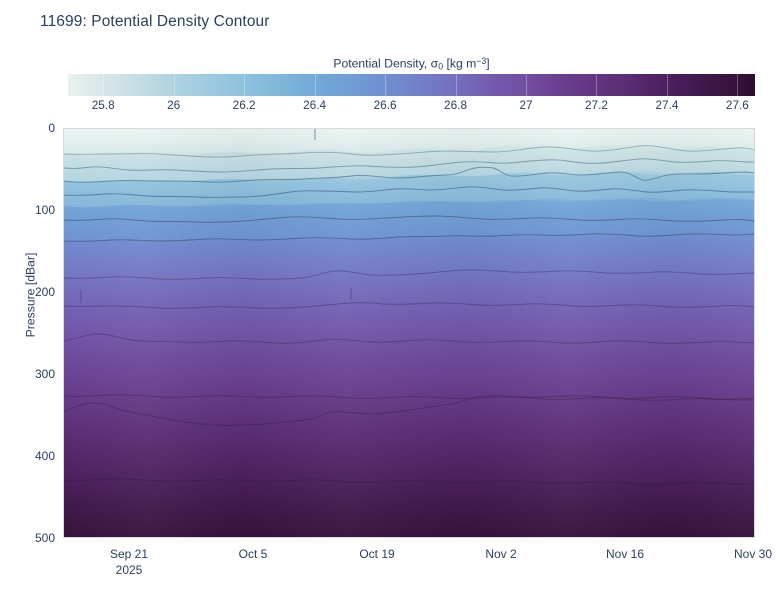 The image size is (780, 615). Describe the element at coordinates (44, 292) in the screenshot. I see `y-tick-200: 200` at that location.